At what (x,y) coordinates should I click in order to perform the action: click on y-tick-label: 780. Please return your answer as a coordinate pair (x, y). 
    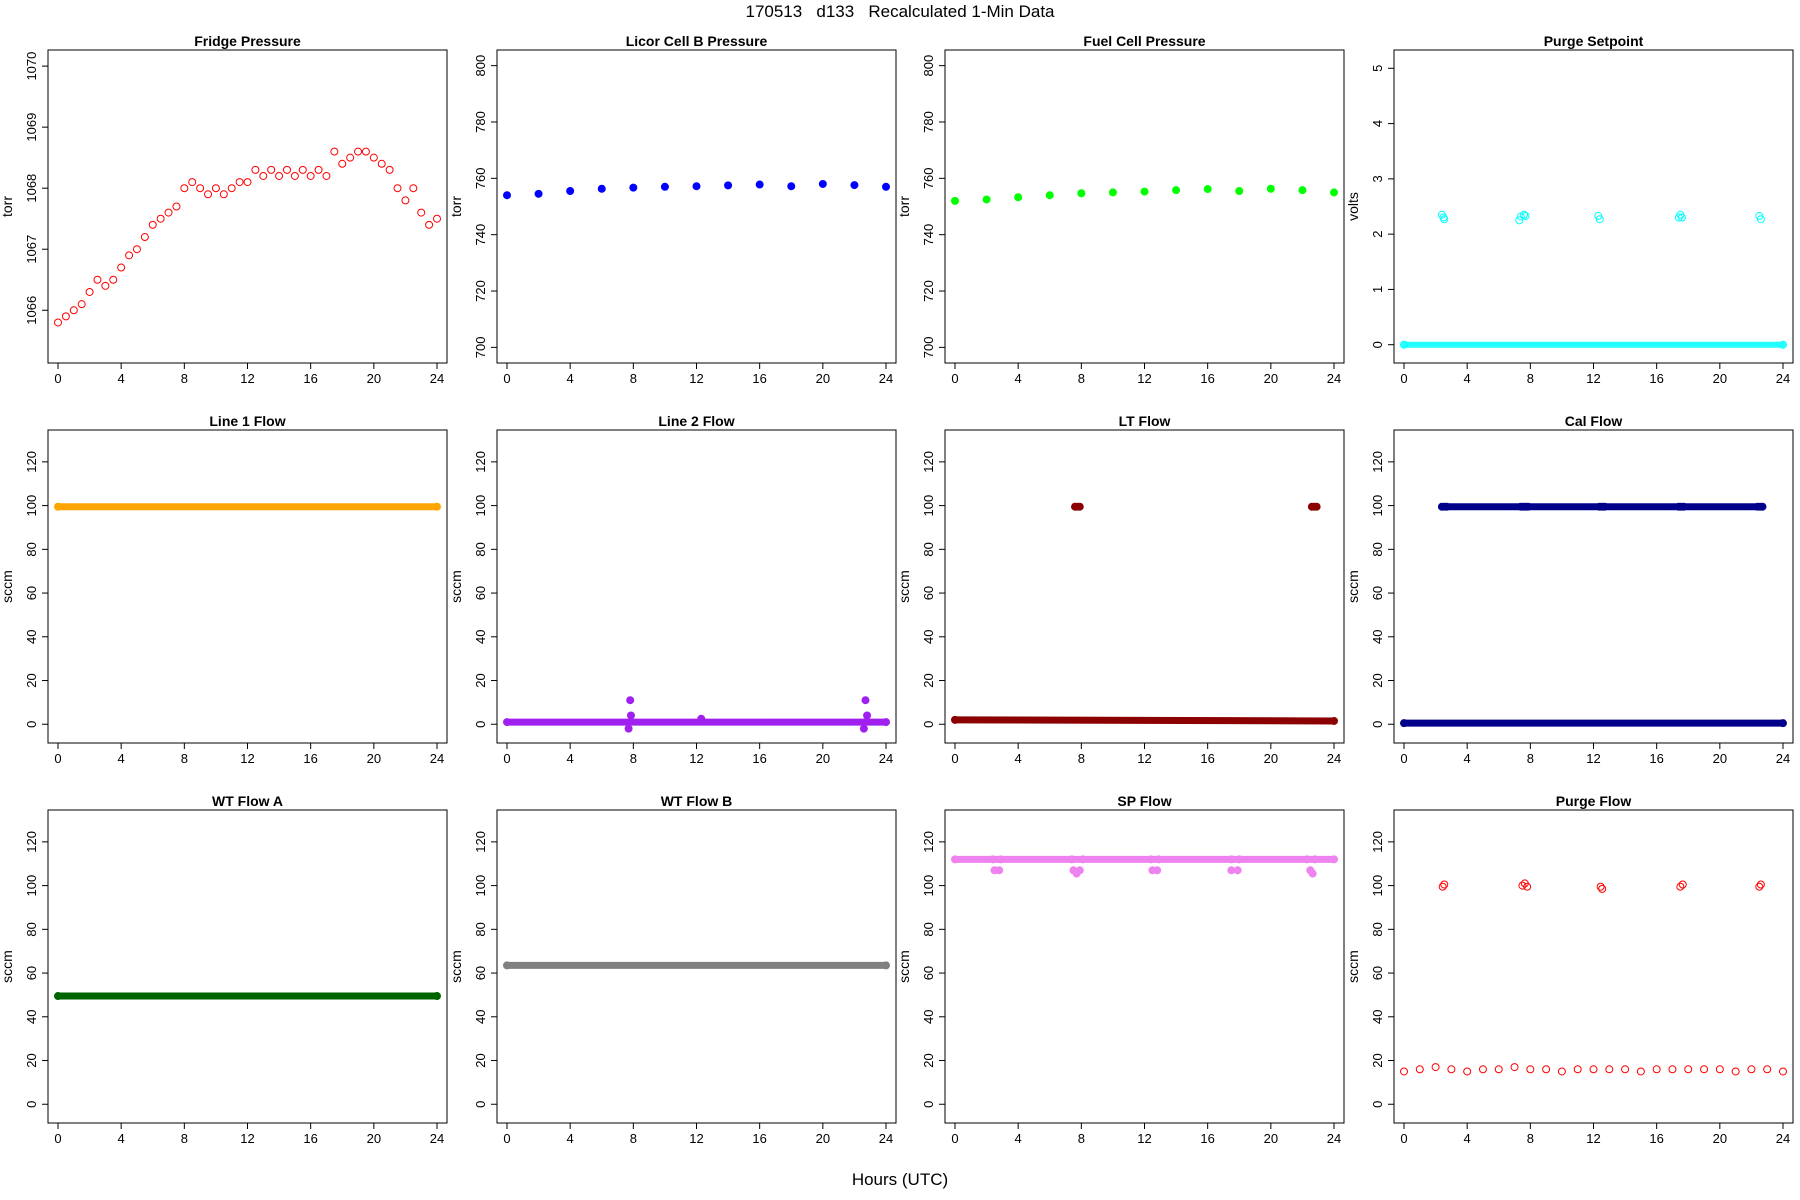
    Looking at the image, I should click on (928, 122).